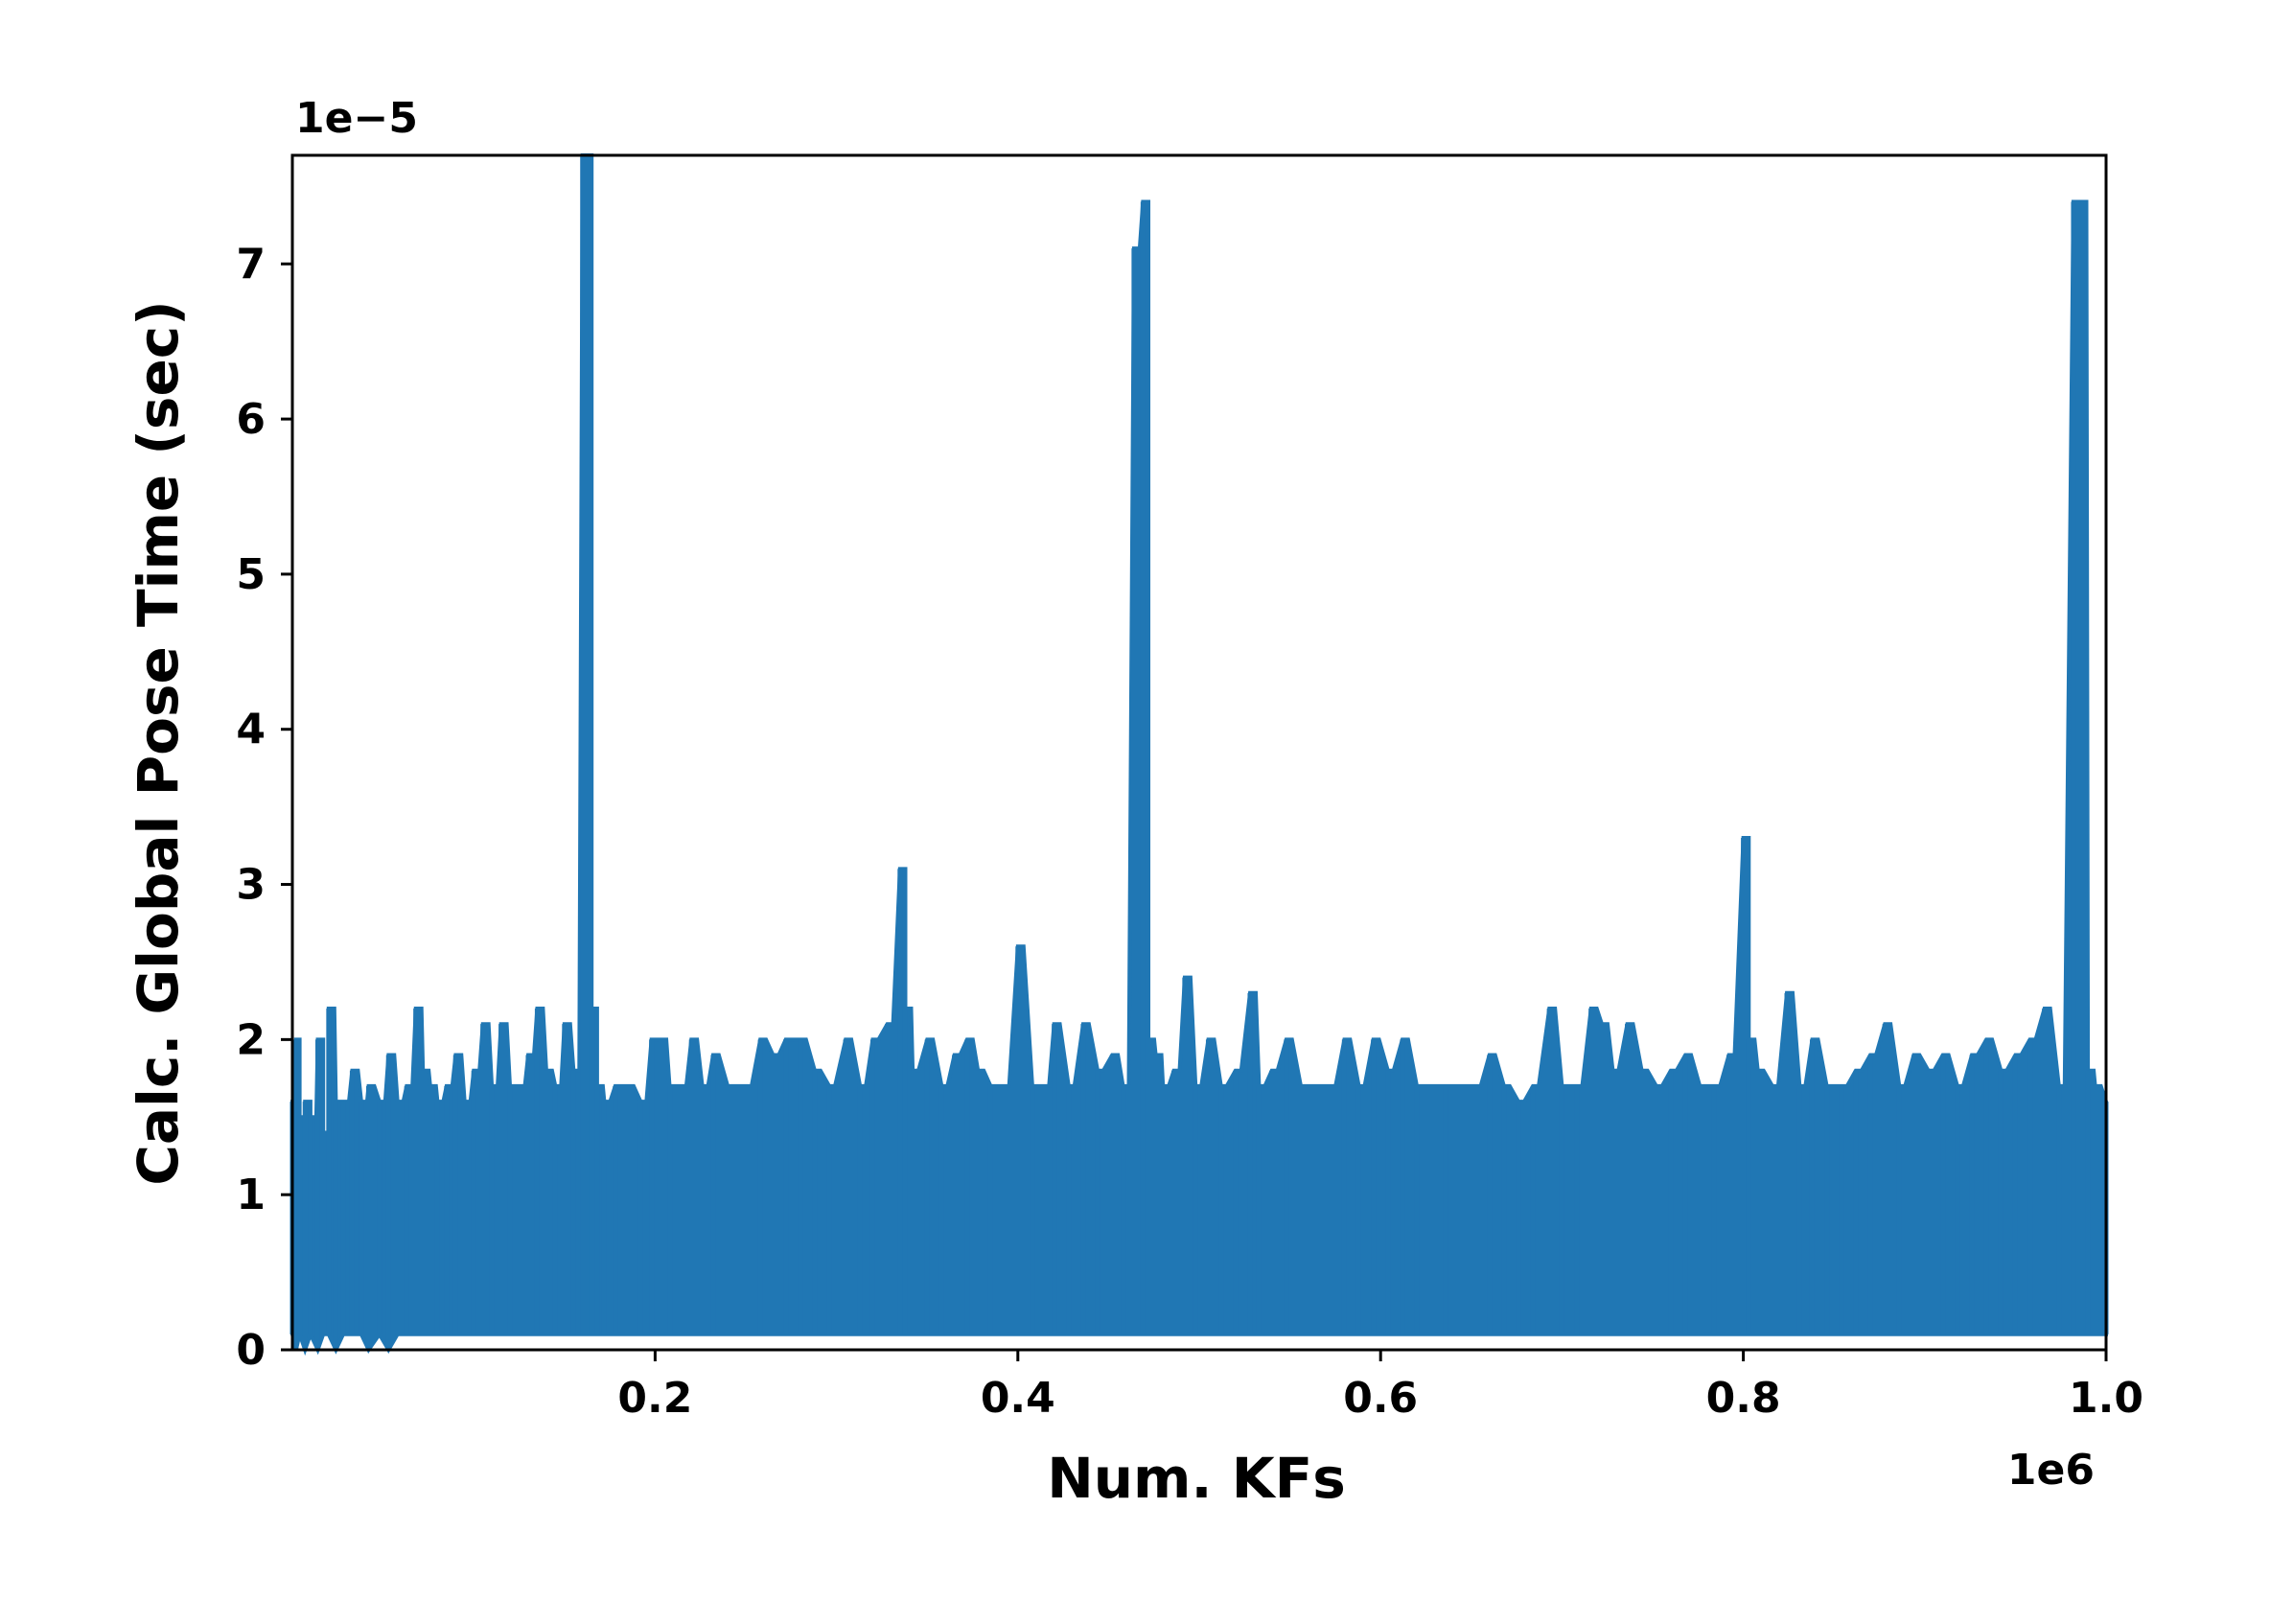  What do you see at coordinates (356, 119) in the screenshot?
I see `y-axis-offset-label: 1e−5` at bounding box center [356, 119].